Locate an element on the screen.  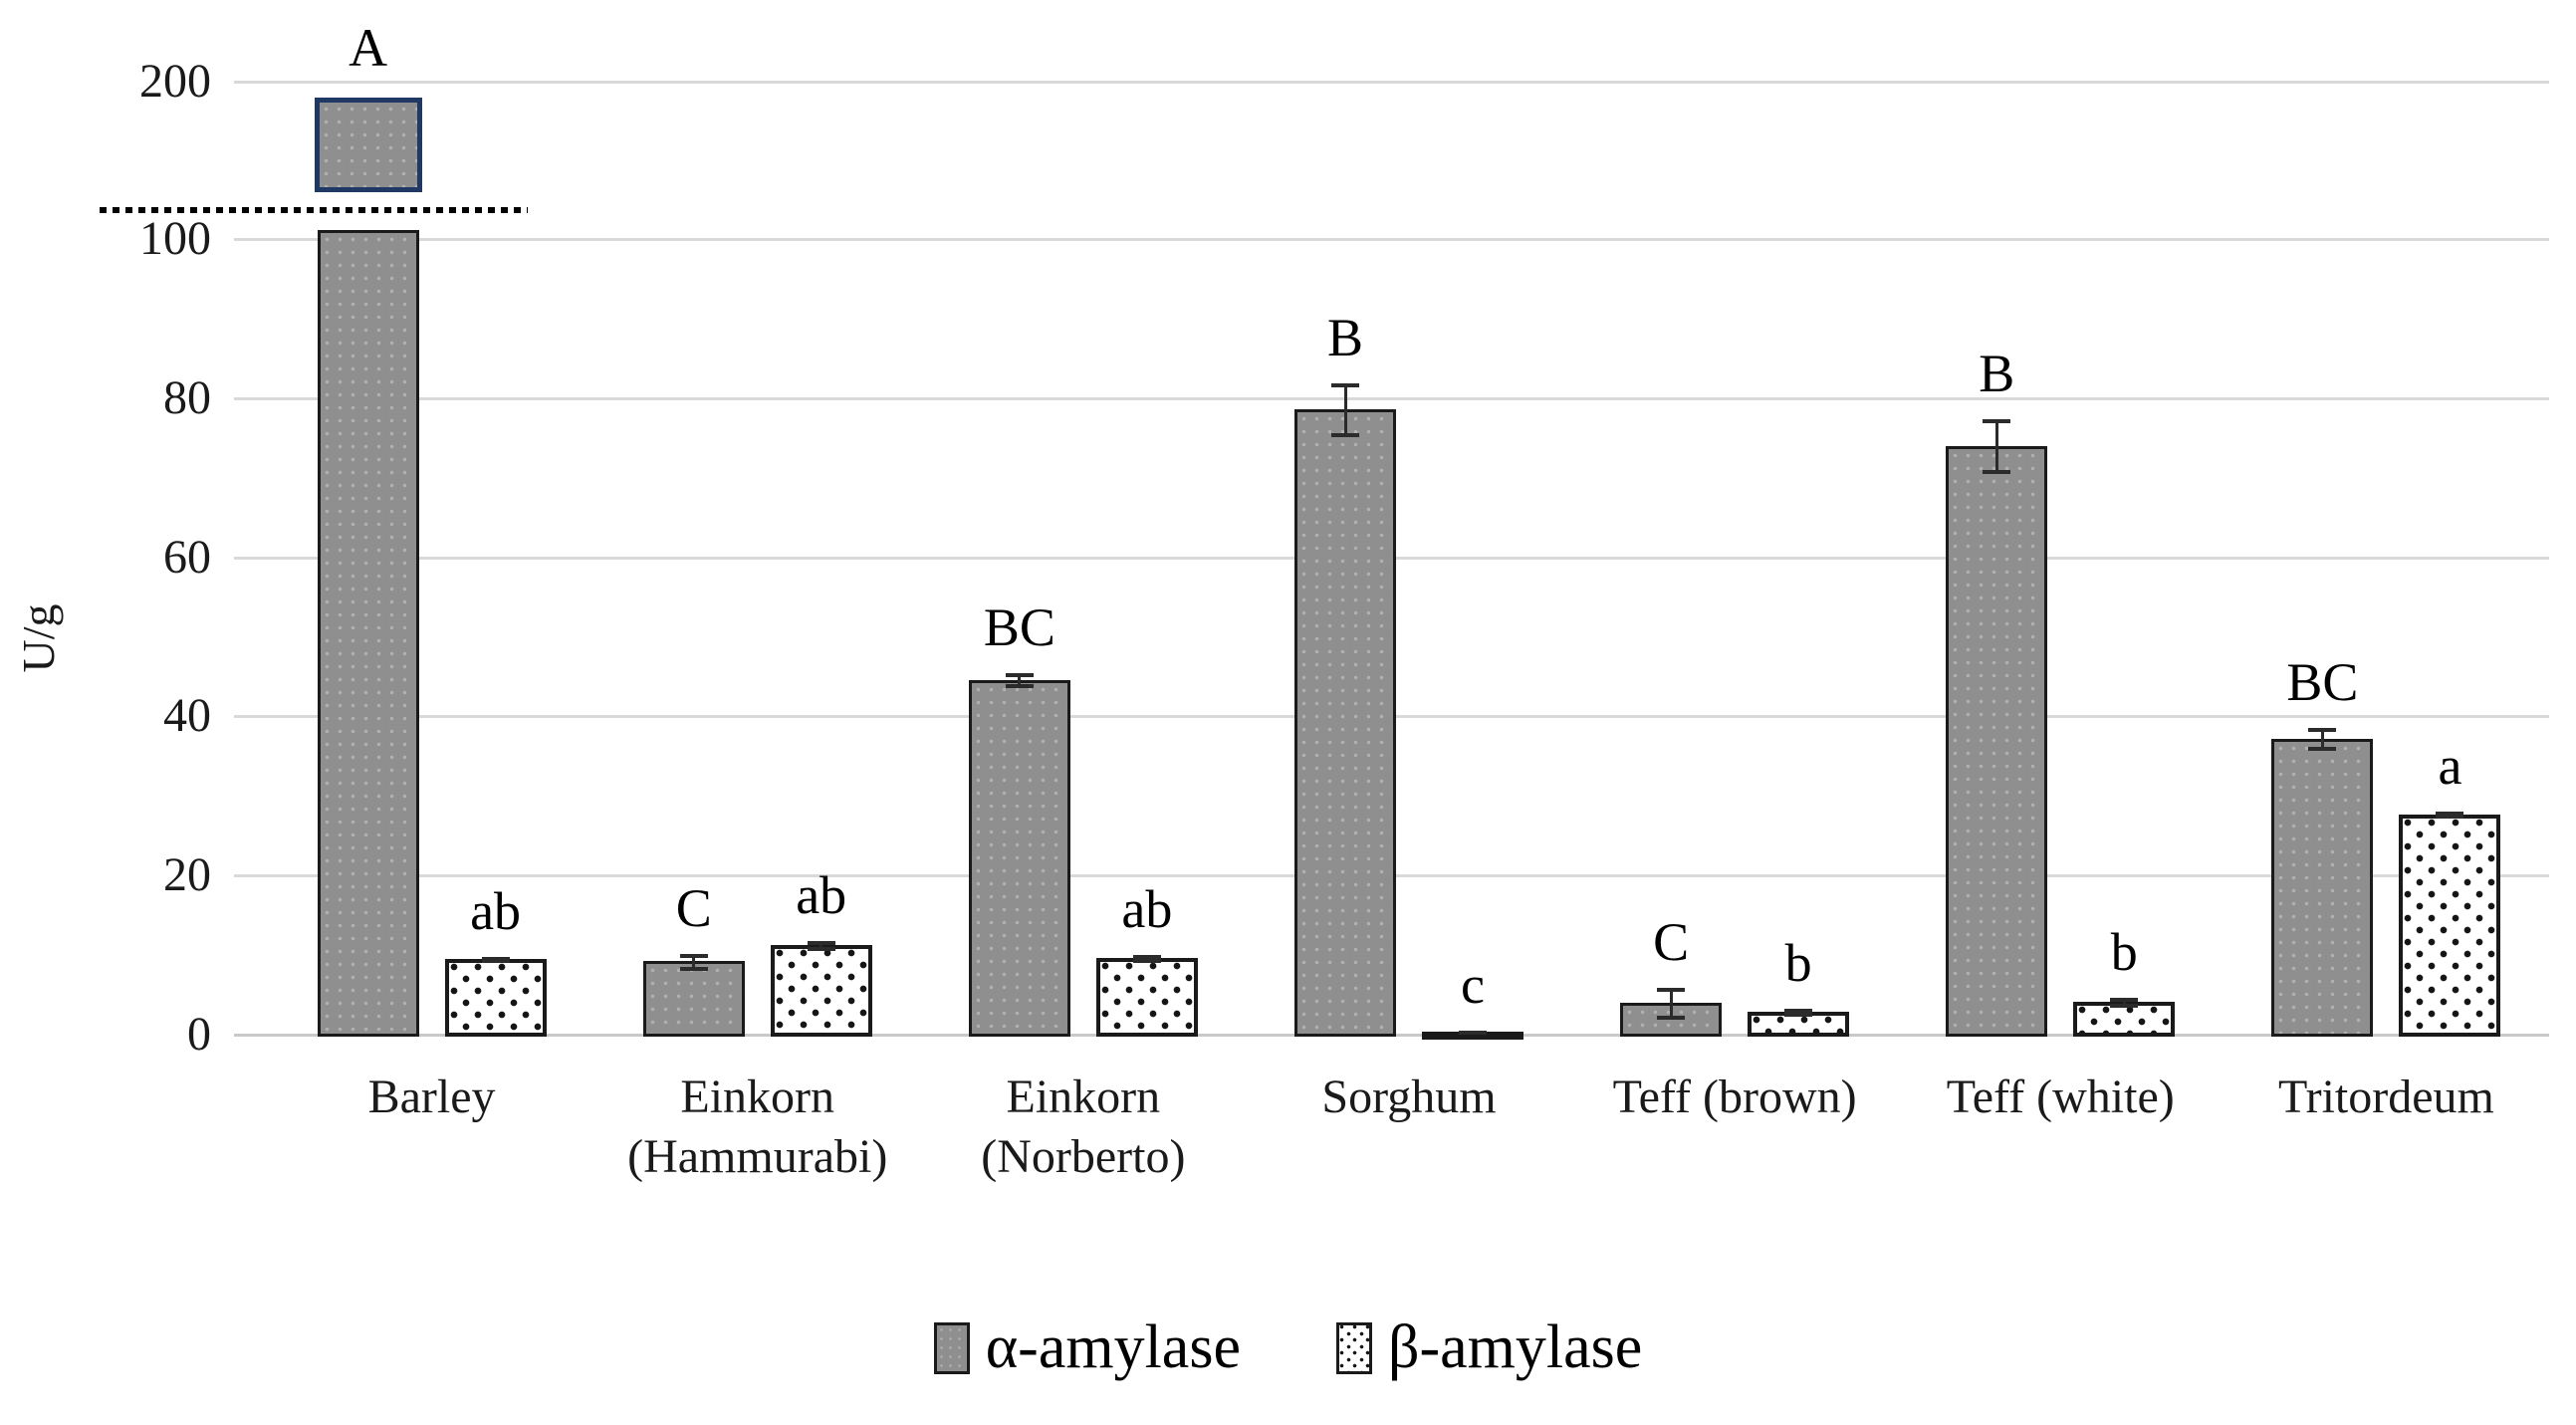
significance-letter-barley-alpha: A is located at coordinates (368, 47).